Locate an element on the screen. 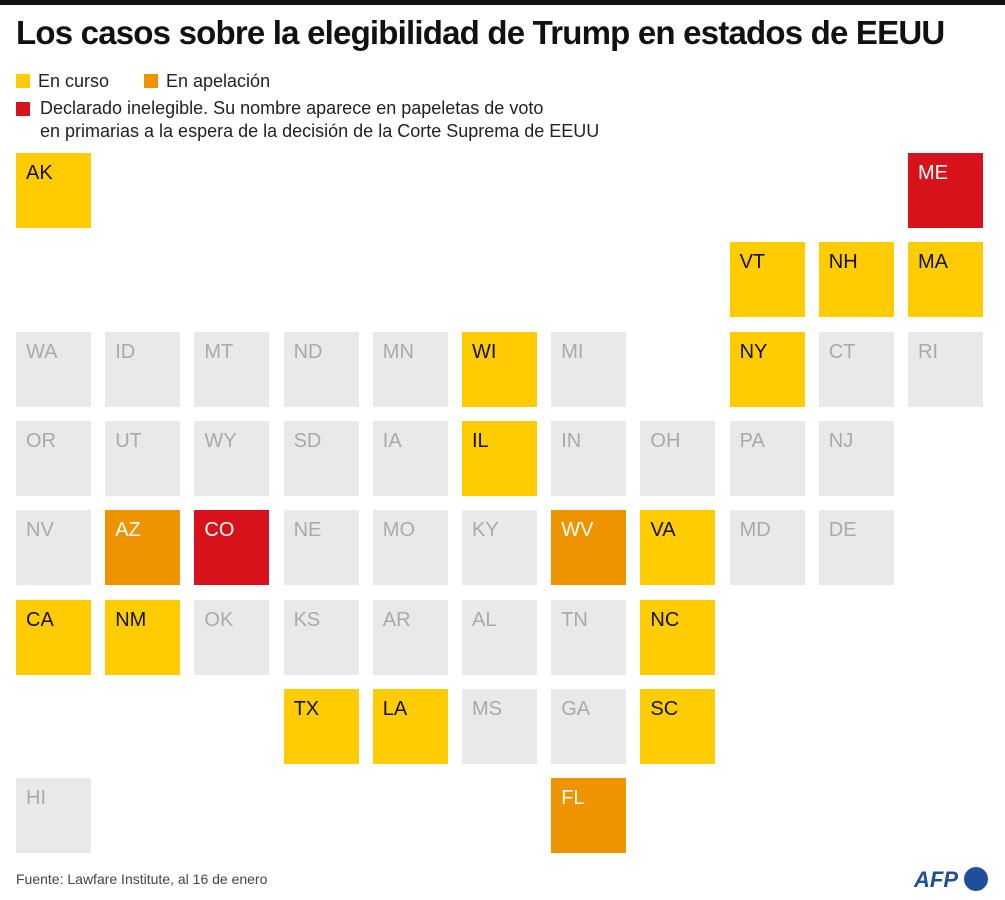 This screenshot has width=1005, height=900. state-tile-or: OR is located at coordinates (53, 458).